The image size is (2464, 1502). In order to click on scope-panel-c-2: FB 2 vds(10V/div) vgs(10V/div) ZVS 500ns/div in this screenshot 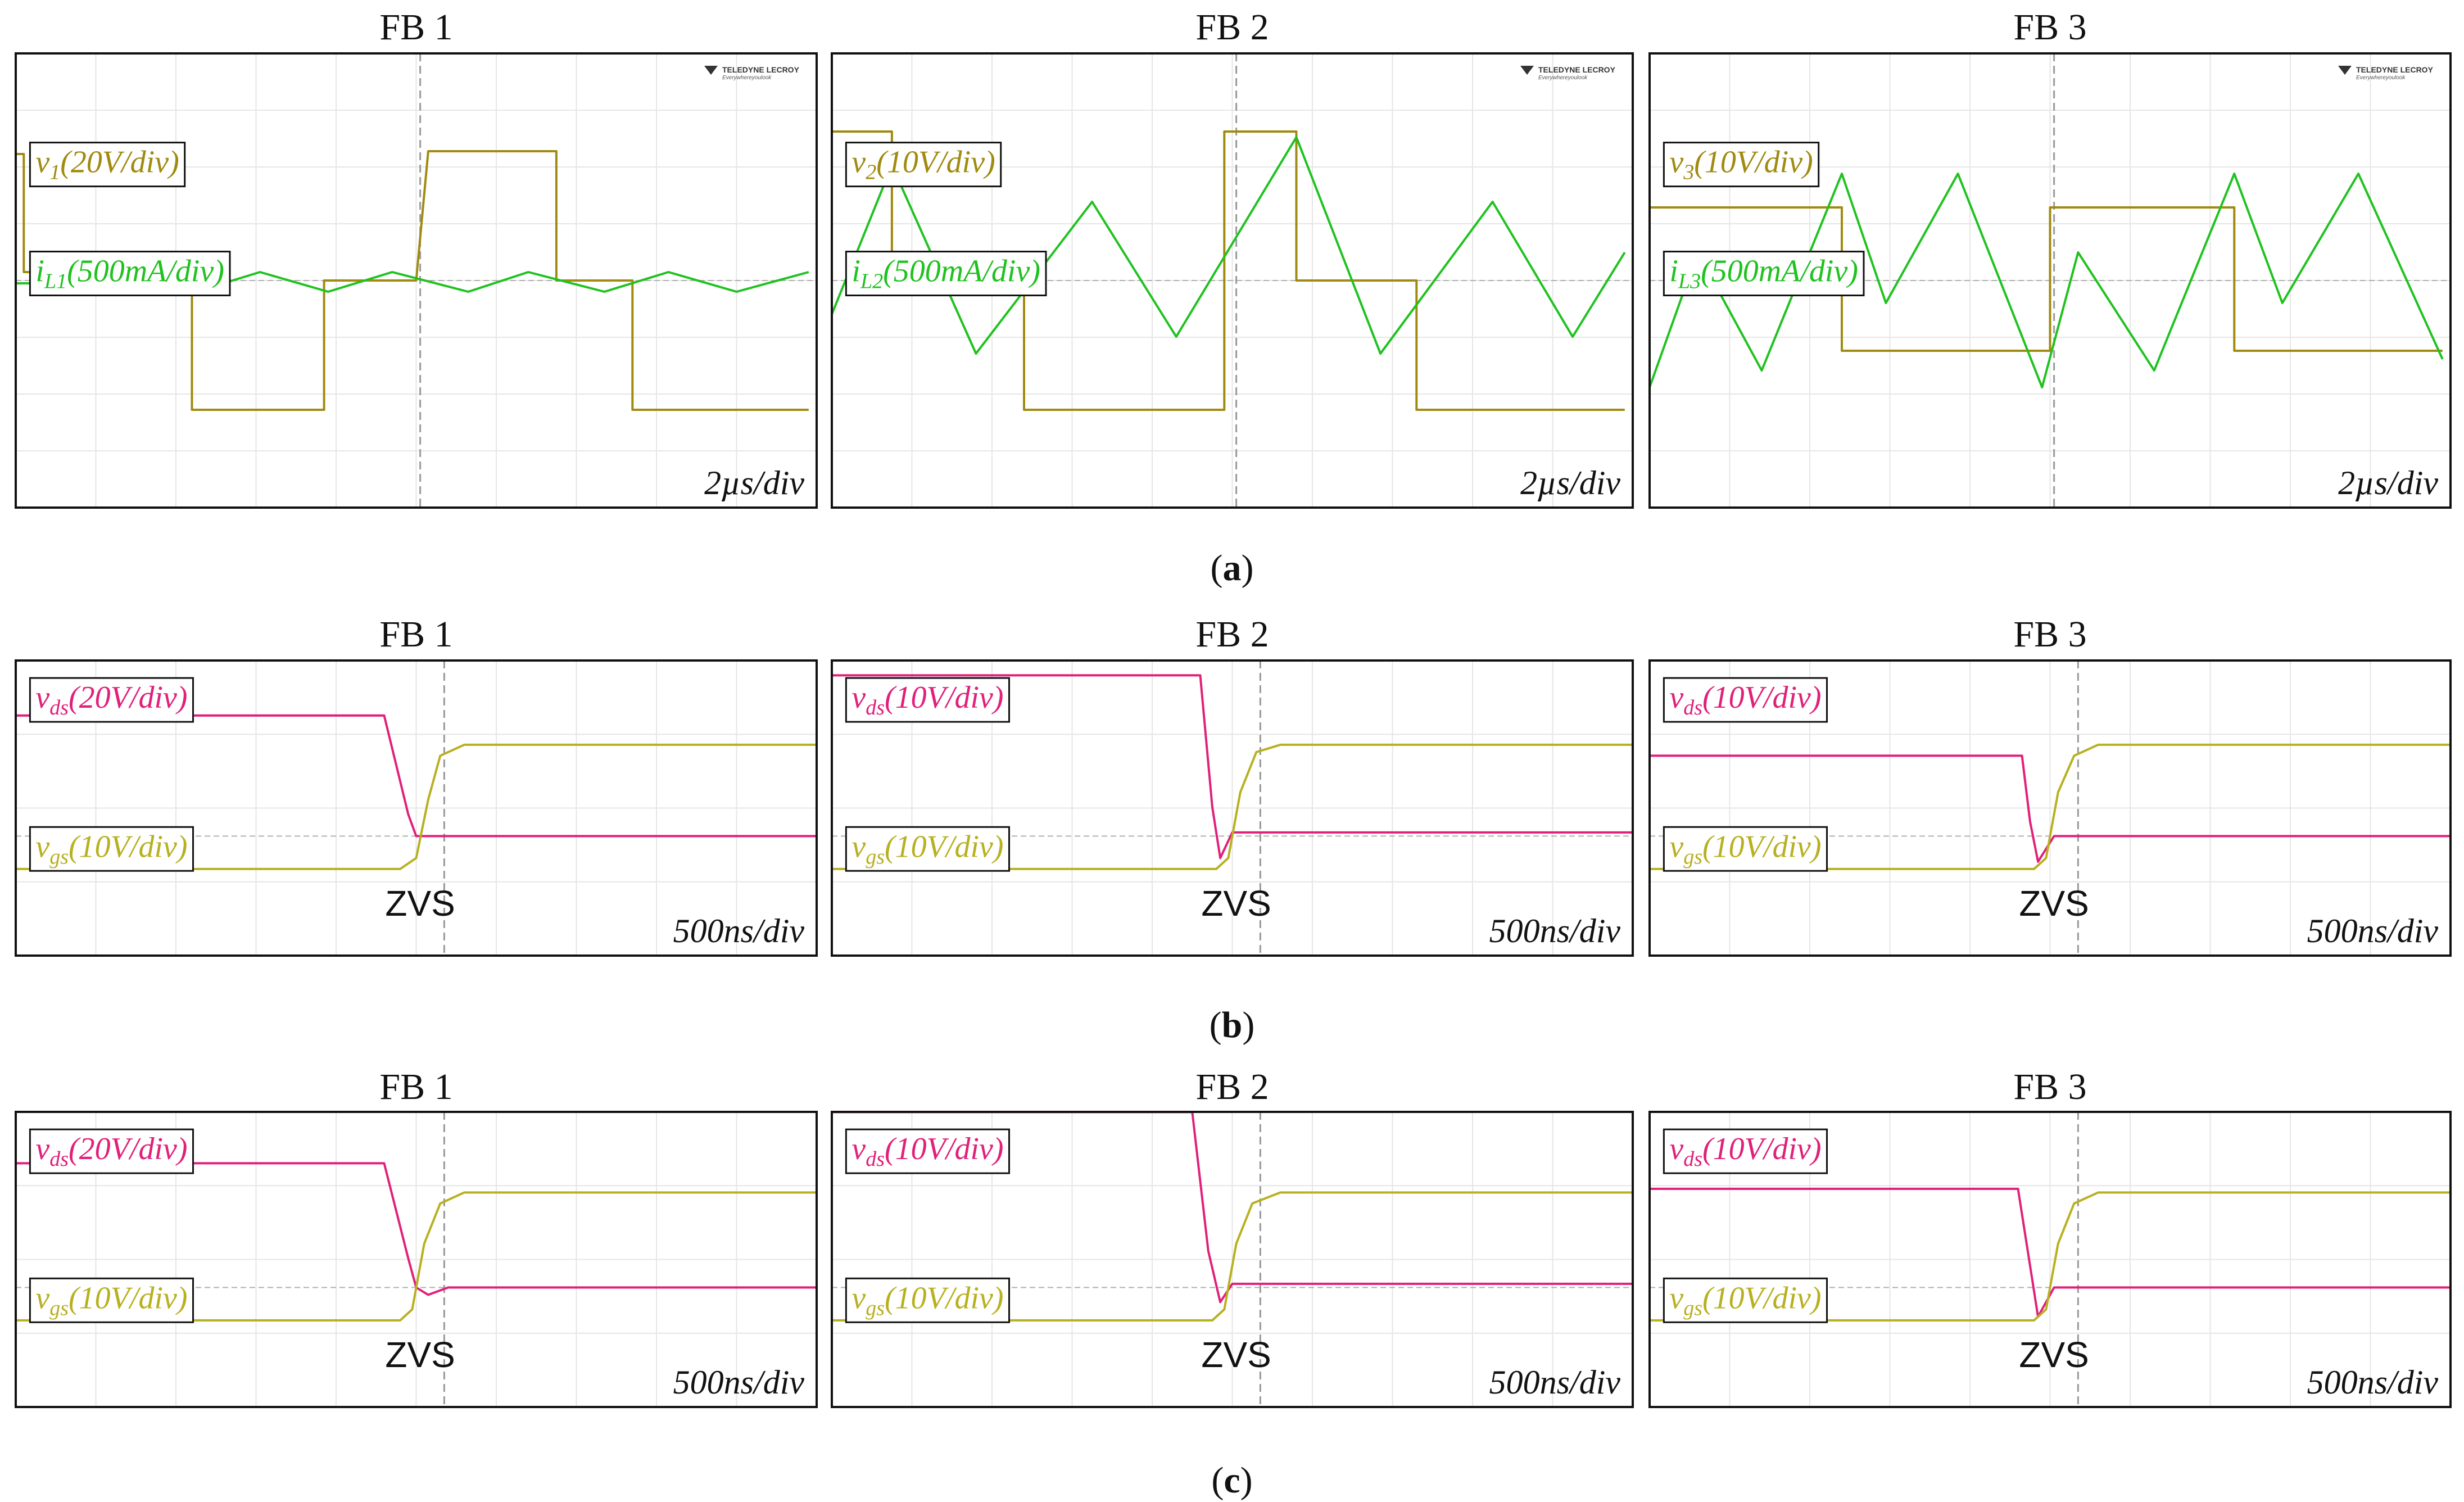, I will do `click(1232, 1237)`.